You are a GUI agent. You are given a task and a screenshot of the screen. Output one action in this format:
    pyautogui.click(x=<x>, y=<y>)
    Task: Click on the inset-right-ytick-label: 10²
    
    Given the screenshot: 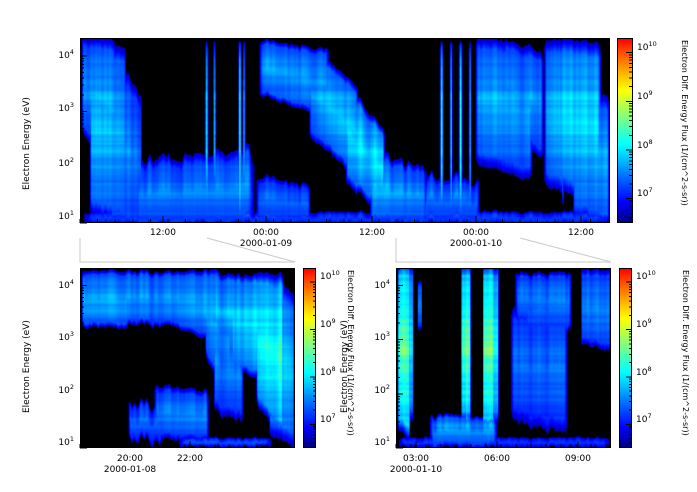 What is the action you would take?
    pyautogui.click(x=382, y=389)
    